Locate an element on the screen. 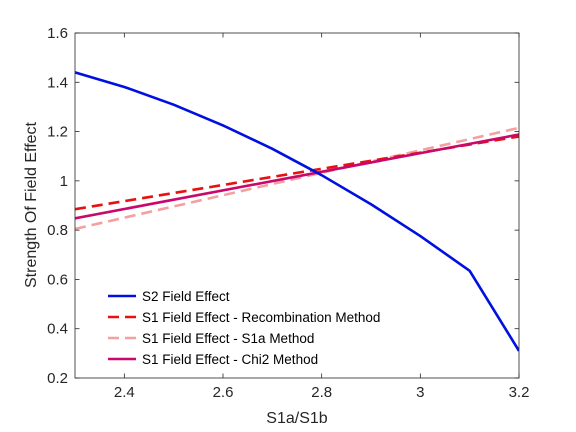  x-tick-label: 2.6 is located at coordinates (223, 392).